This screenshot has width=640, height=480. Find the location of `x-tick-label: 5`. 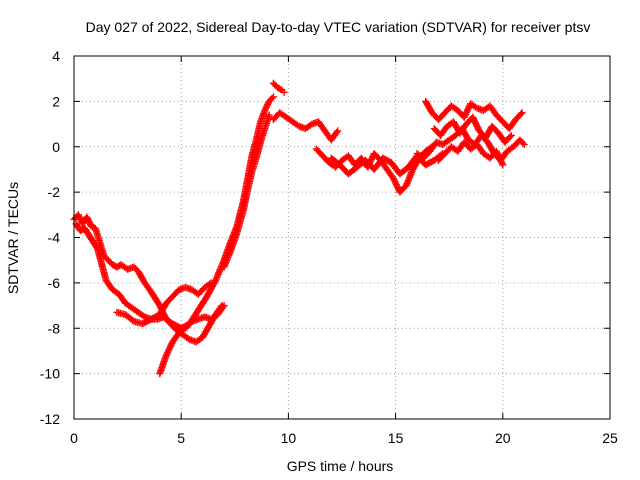

x-tick-label: 5 is located at coordinates (181, 438).